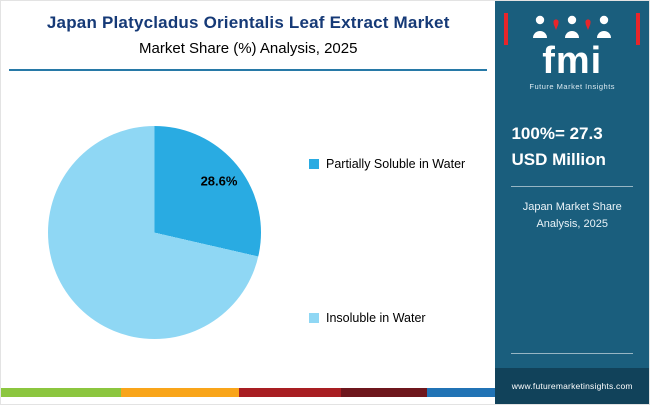 The image size is (650, 405). I want to click on legend-swatch-partially-soluble, so click(314, 164).